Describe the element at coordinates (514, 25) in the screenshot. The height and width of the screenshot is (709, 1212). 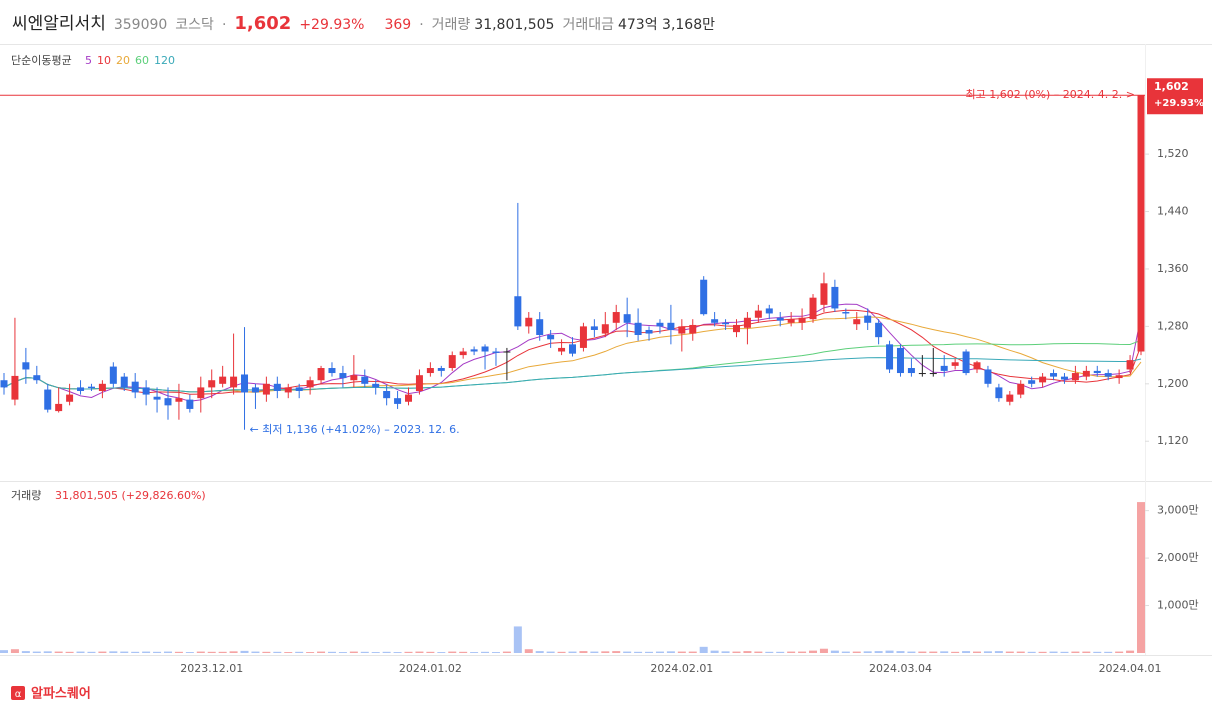
I see `volume: 31,801,505` at that location.